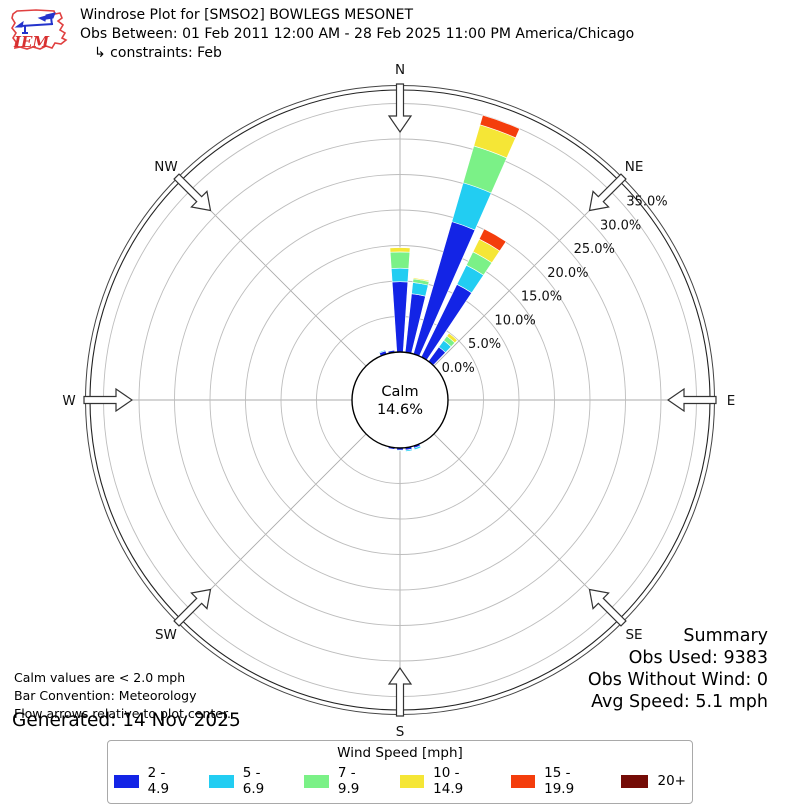 This screenshot has width=800, height=804. Describe the element at coordinates (514, 320) in the screenshot. I see `ring-label: 10.0%` at that location.